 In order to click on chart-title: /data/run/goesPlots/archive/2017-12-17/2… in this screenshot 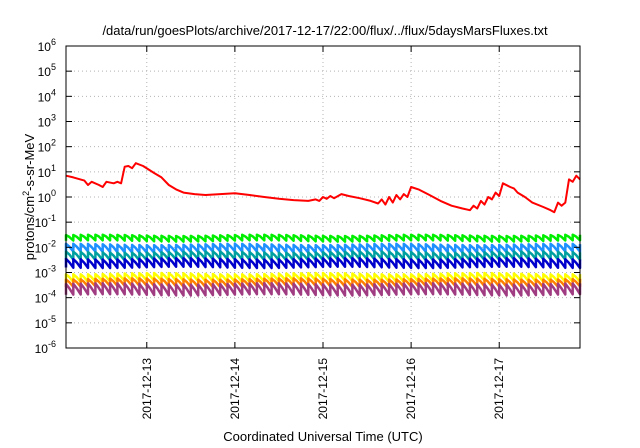, I will do `click(325, 30)`.